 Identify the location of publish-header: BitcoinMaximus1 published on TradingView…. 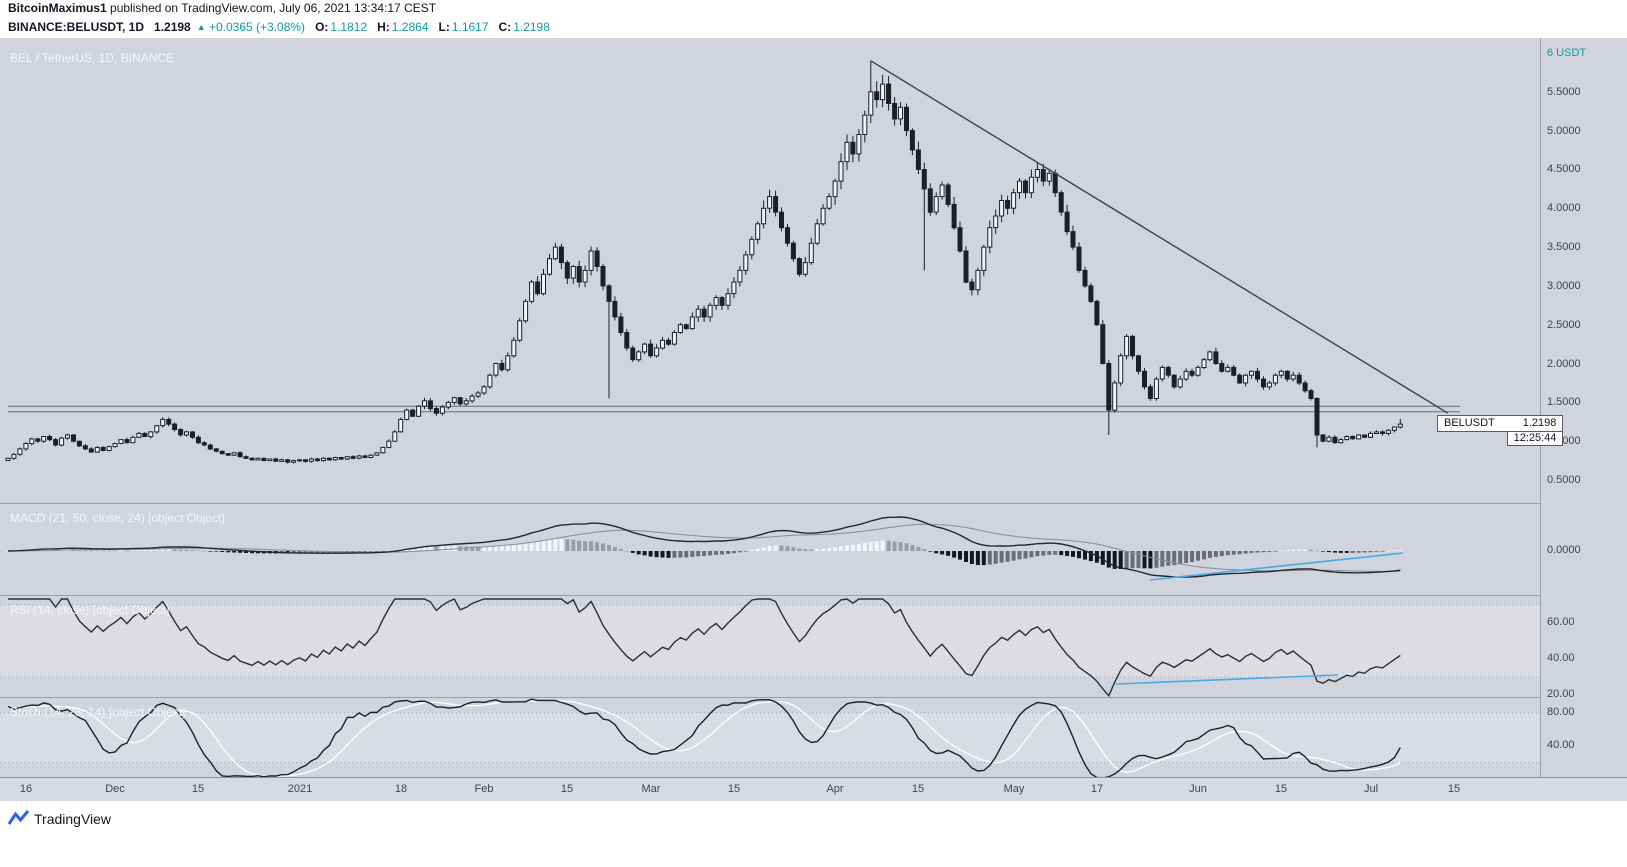
(813, 9).